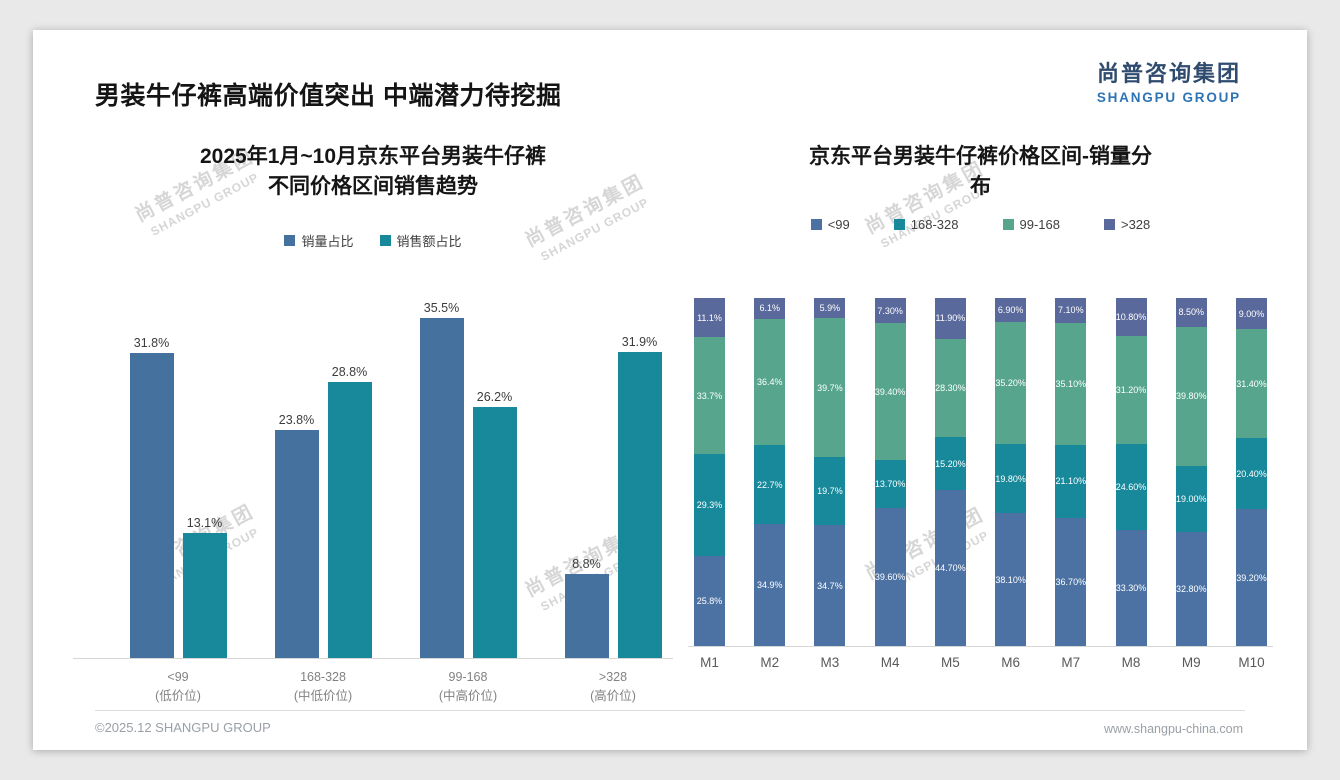  Describe the element at coordinates (1010, 662) in the screenshot. I see `month-label: M6` at that location.